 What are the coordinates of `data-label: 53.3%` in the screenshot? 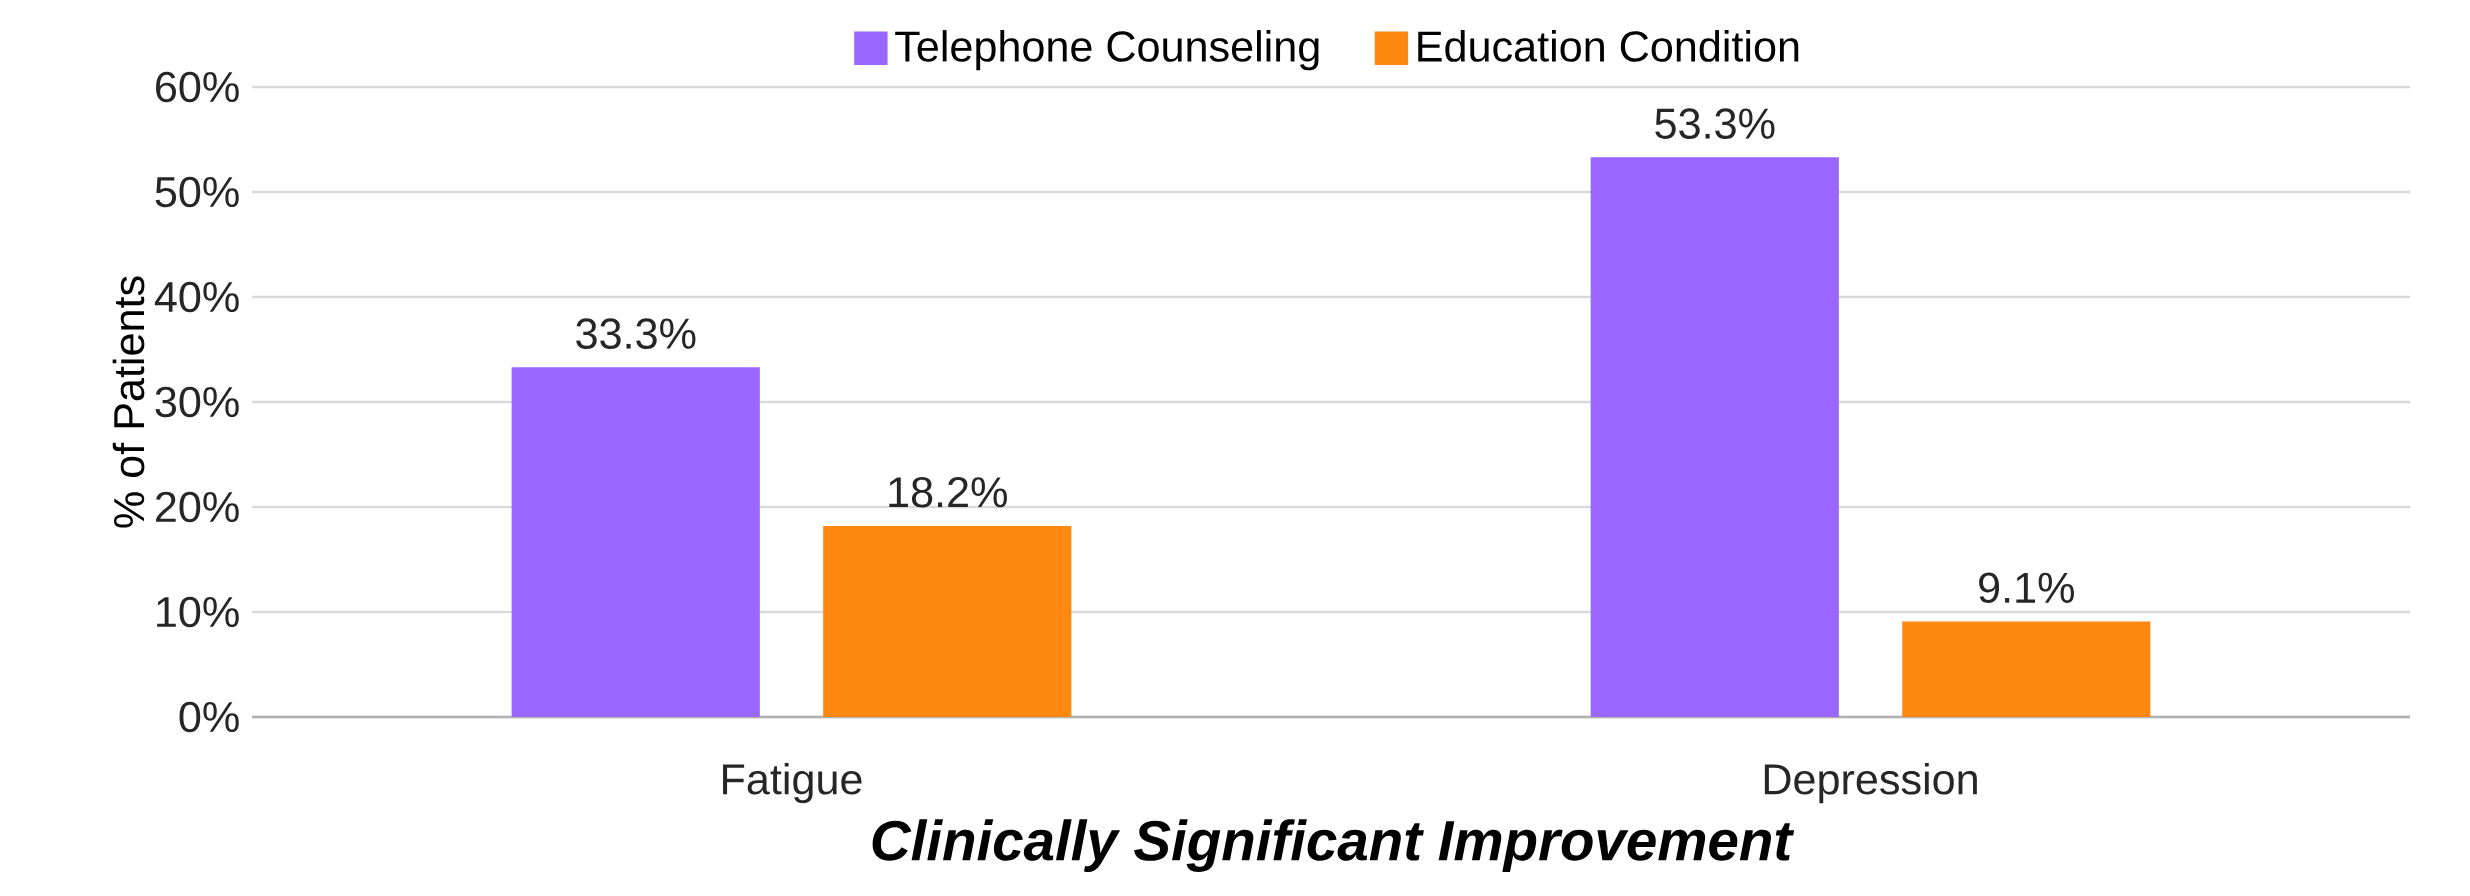 It's located at (1715, 123).